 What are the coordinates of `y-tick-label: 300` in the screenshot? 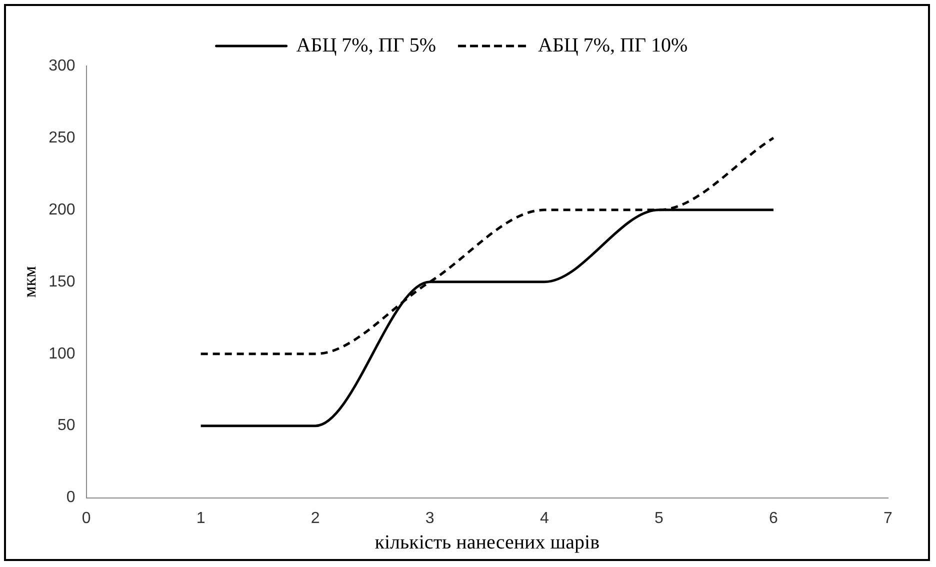 It's located at (62, 65).